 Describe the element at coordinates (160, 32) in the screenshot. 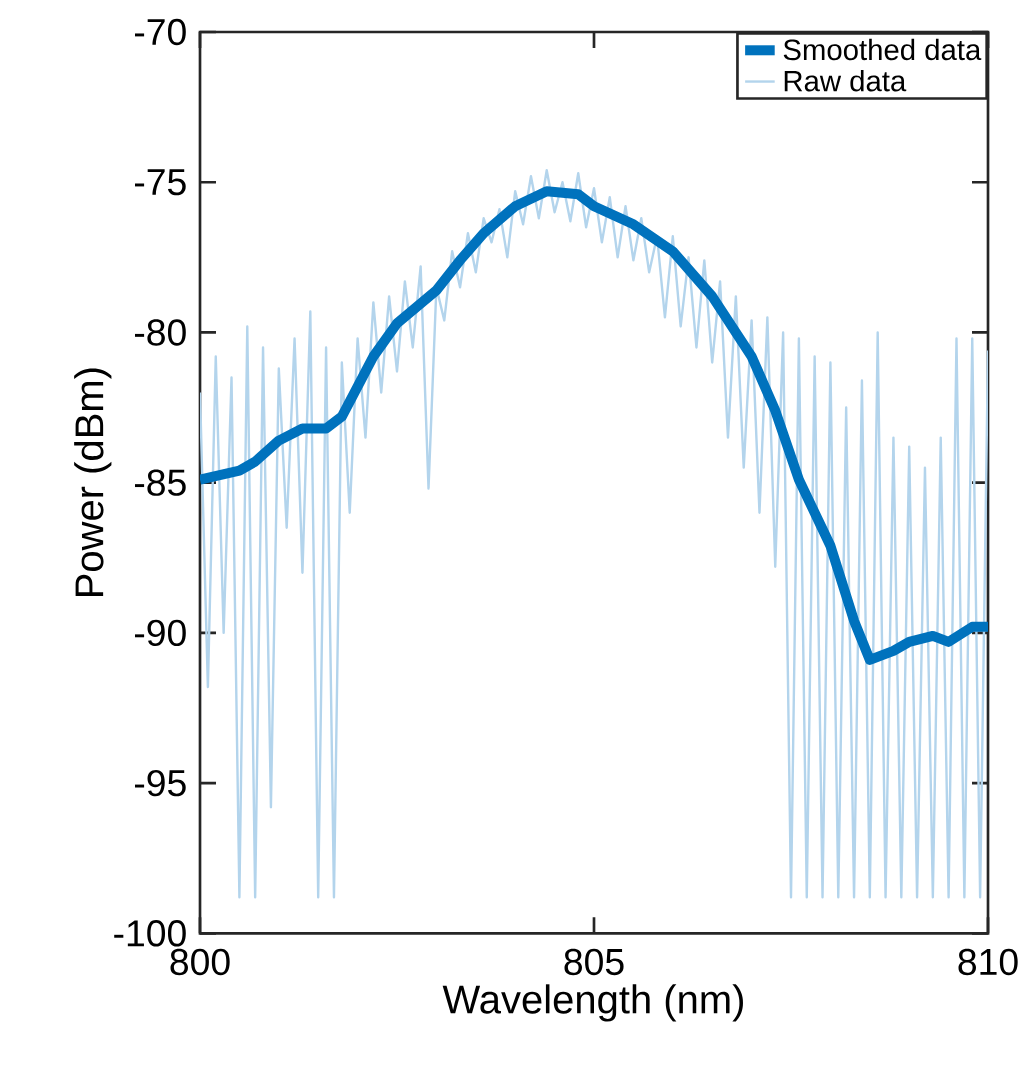

I see `y-tick-label: -70` at that location.